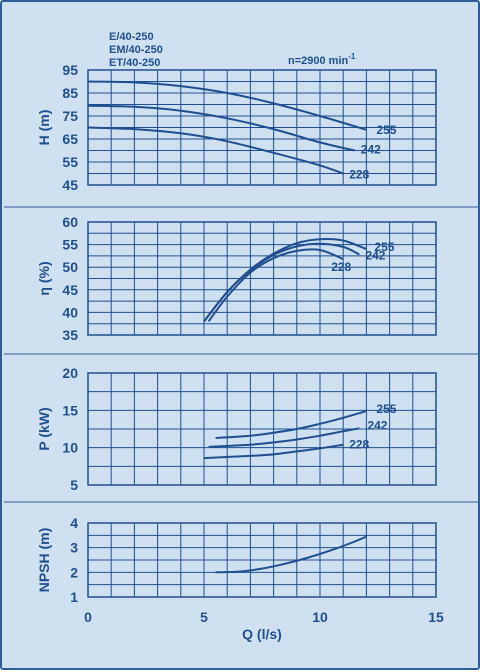 The height and width of the screenshot is (672, 480). Describe the element at coordinates (436, 617) in the screenshot. I see `x-tick-label: 15` at that location.